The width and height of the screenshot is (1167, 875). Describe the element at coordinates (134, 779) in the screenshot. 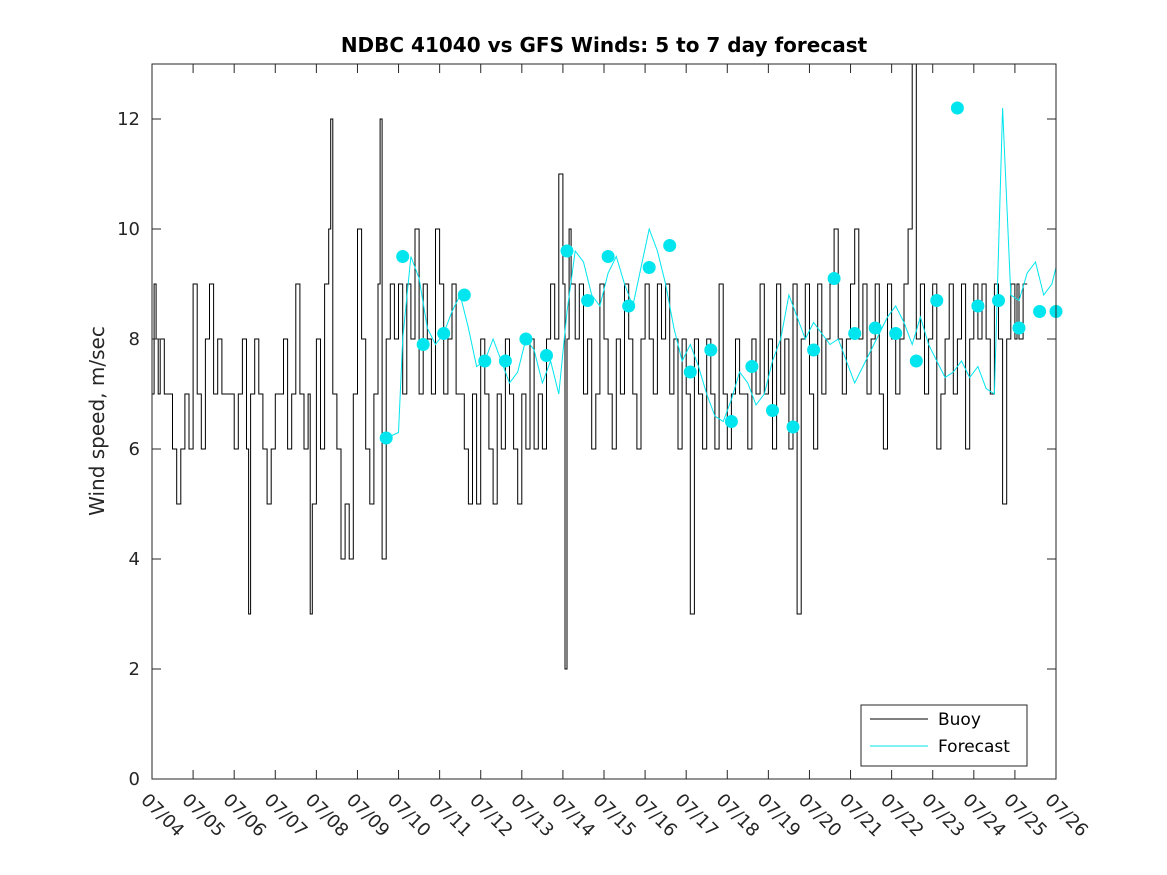

I see `y-tick-label: 0` at that location.